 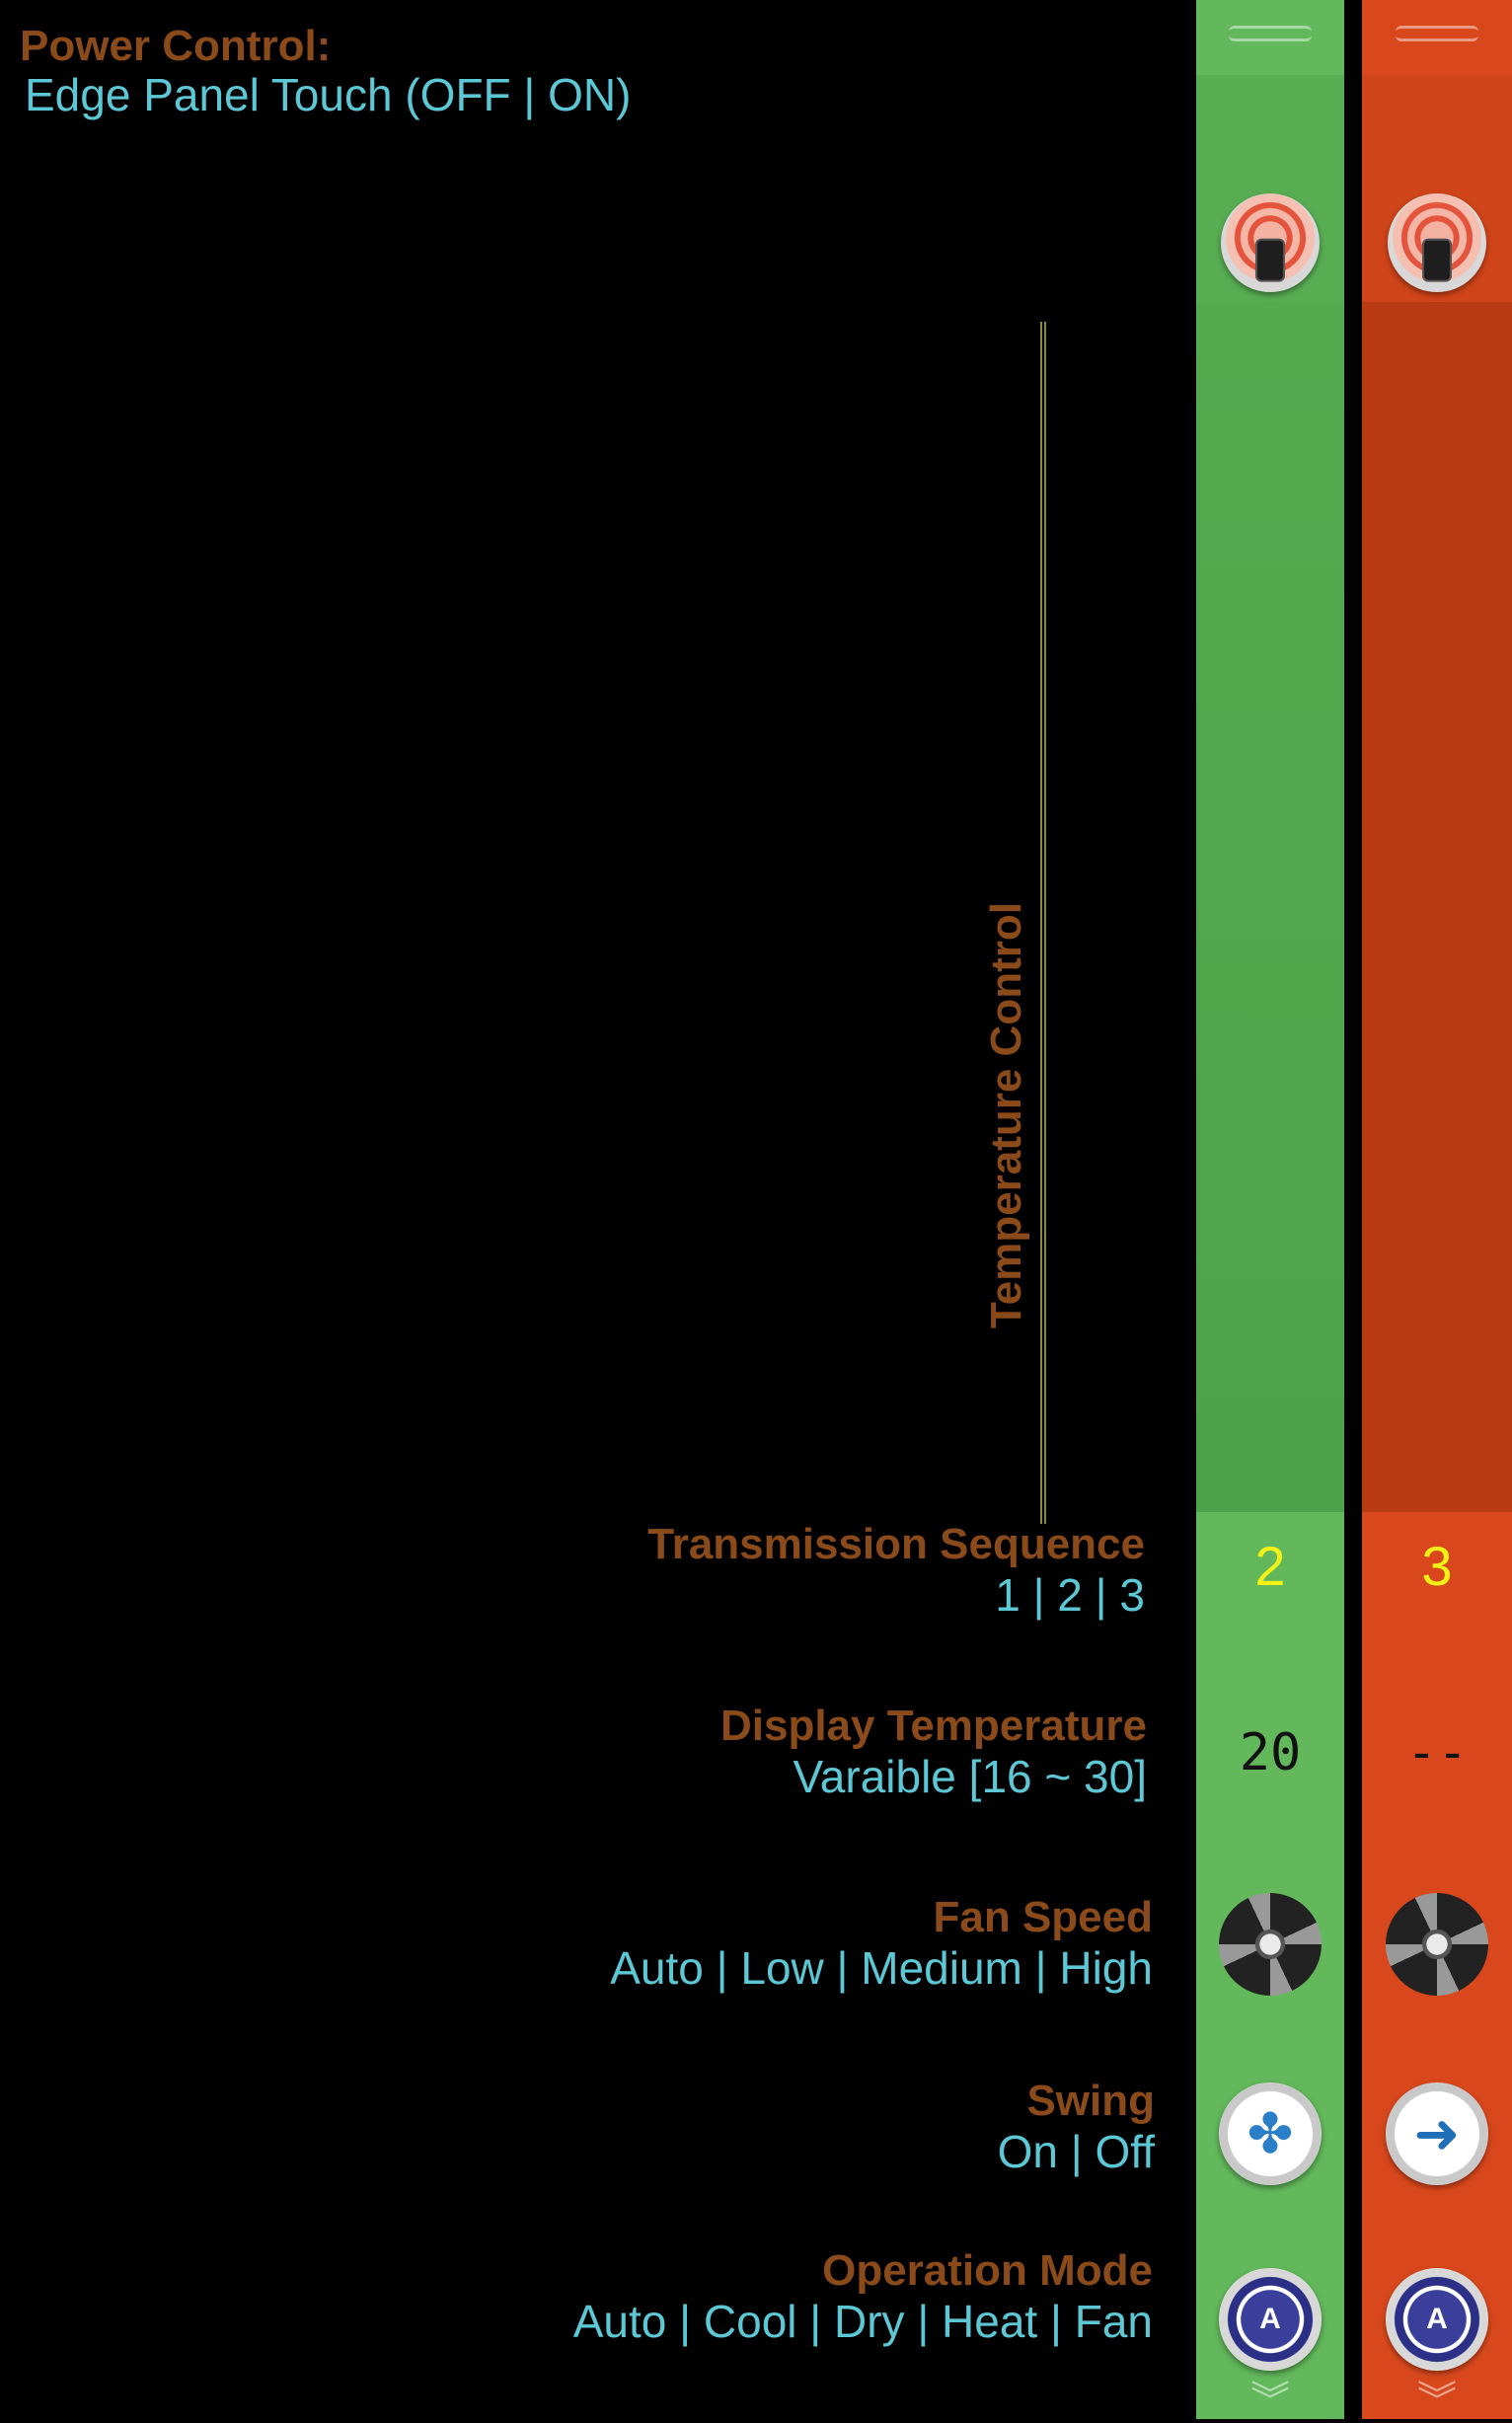 I want to click on power-control-desc: Edge Panel Touch (OFF | ON), so click(x=329, y=95).